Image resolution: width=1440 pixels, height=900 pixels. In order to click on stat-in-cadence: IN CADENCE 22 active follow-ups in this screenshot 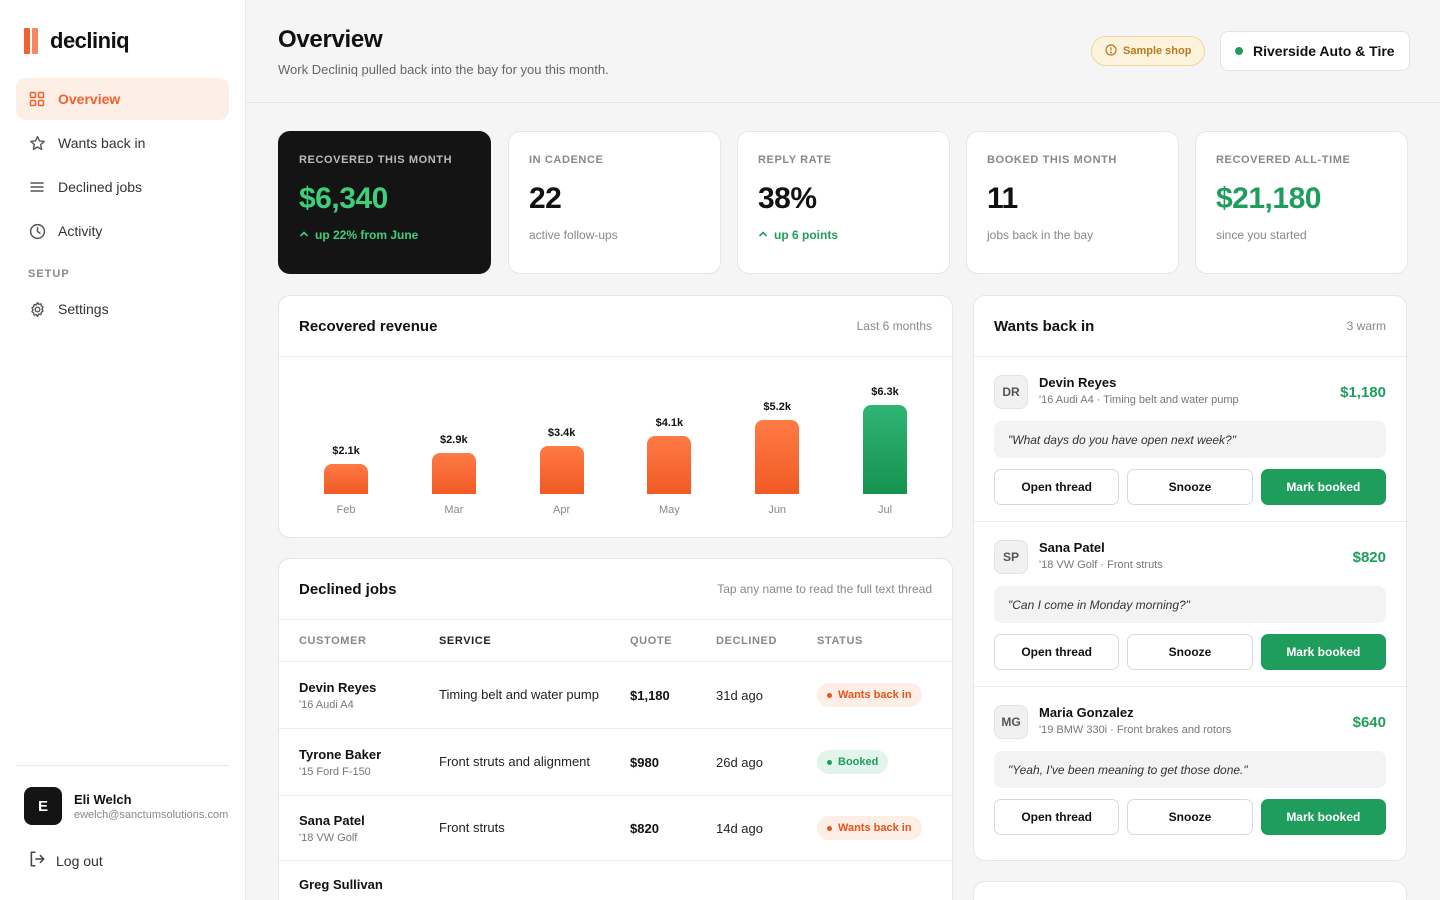, I will do `click(614, 202)`.